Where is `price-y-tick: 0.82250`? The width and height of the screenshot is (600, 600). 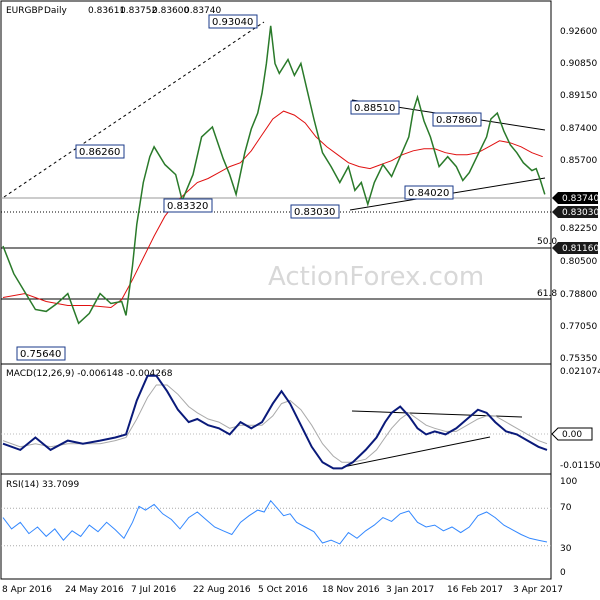 price-y-tick: 0.82250 is located at coordinates (578, 229).